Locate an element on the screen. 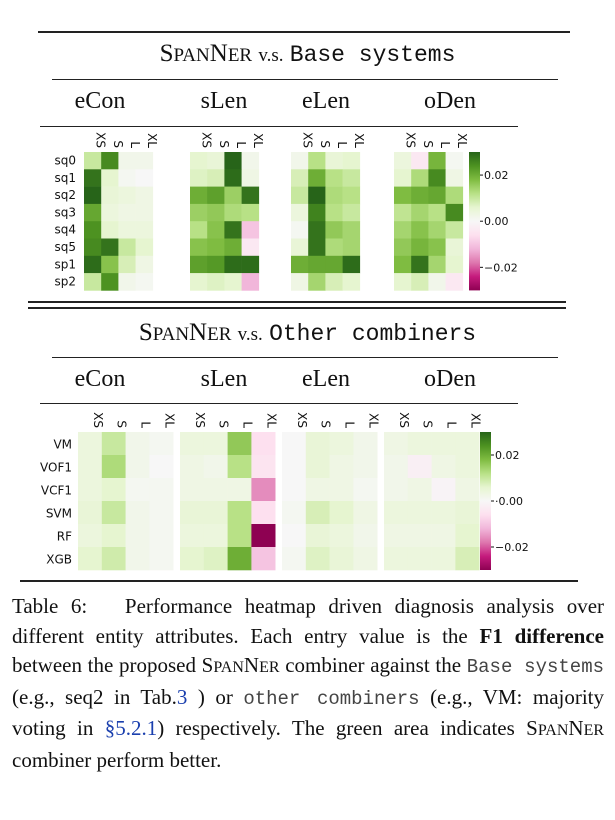  caption-ref-section: §5.2.1 is located at coordinates (131, 728).